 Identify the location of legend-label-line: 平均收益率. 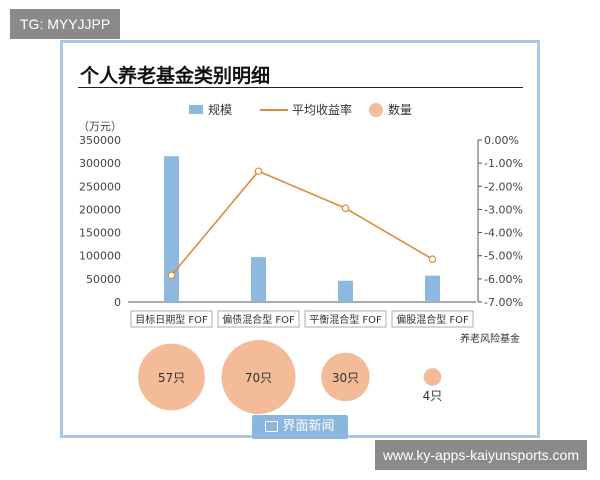
(322, 109).